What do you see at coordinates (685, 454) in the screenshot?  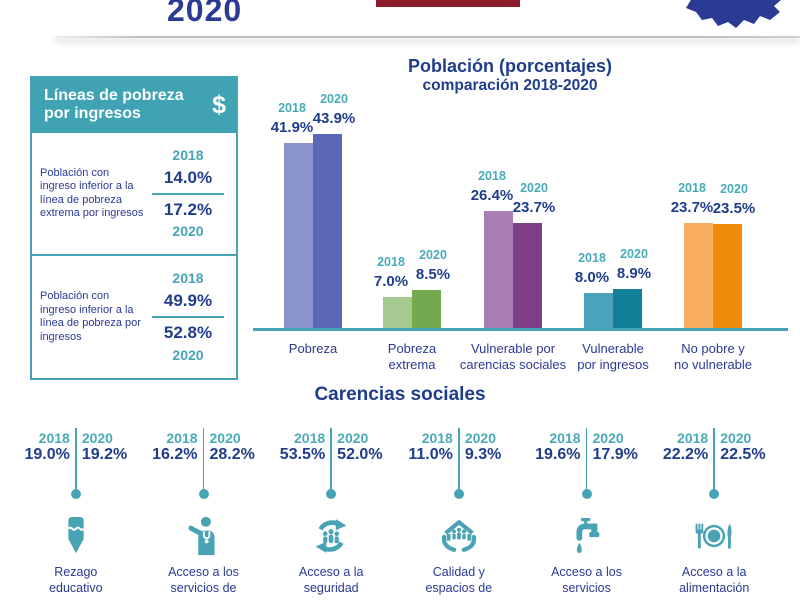 I see `carencia-value-2018: 22.2%` at bounding box center [685, 454].